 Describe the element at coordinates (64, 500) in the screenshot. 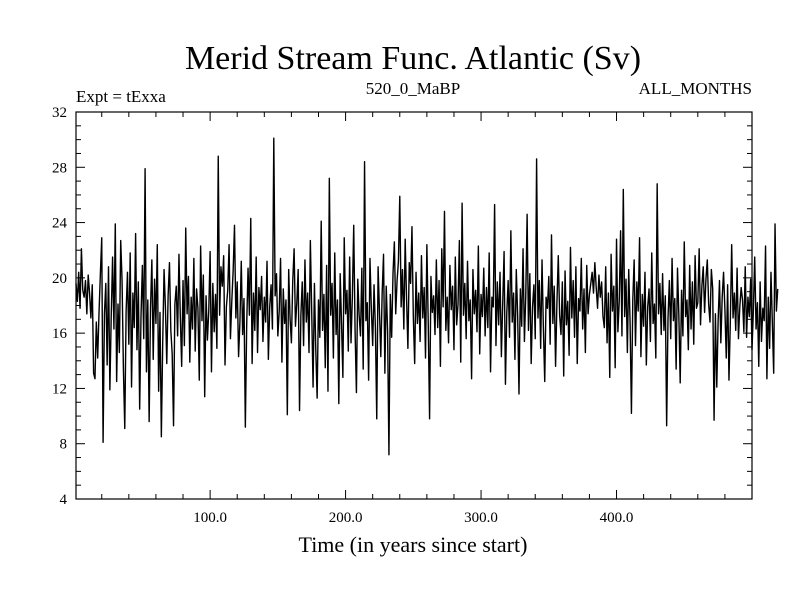

I see `y-tick-label: 4` at that location.